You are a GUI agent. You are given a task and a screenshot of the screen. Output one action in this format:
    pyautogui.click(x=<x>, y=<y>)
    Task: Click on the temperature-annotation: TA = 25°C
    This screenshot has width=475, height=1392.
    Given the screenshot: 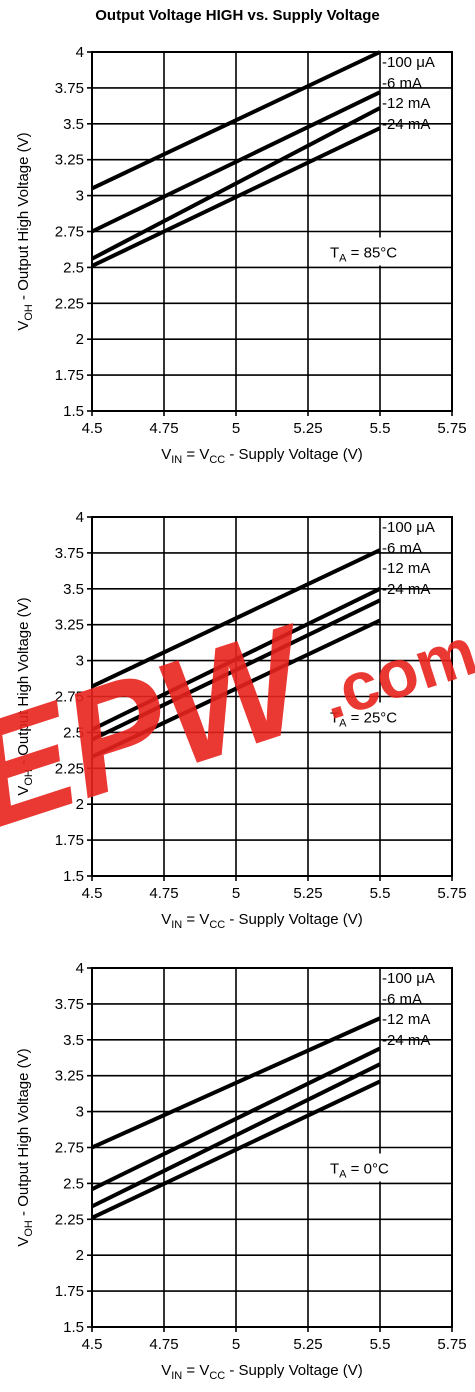 What is the action you would take?
    pyautogui.click(x=363, y=720)
    